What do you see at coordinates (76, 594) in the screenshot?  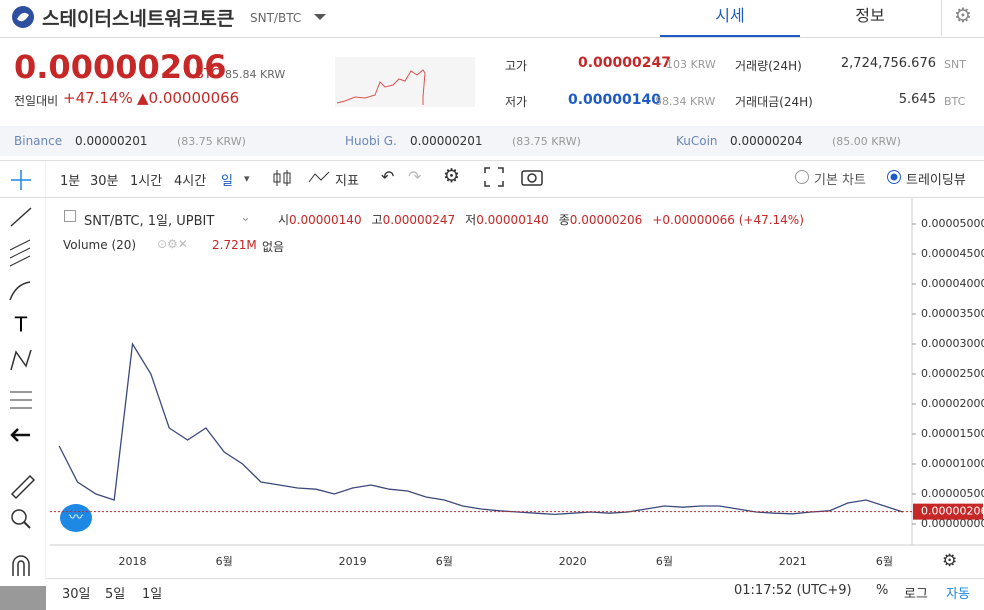 I see `range: 30일` at bounding box center [76, 594].